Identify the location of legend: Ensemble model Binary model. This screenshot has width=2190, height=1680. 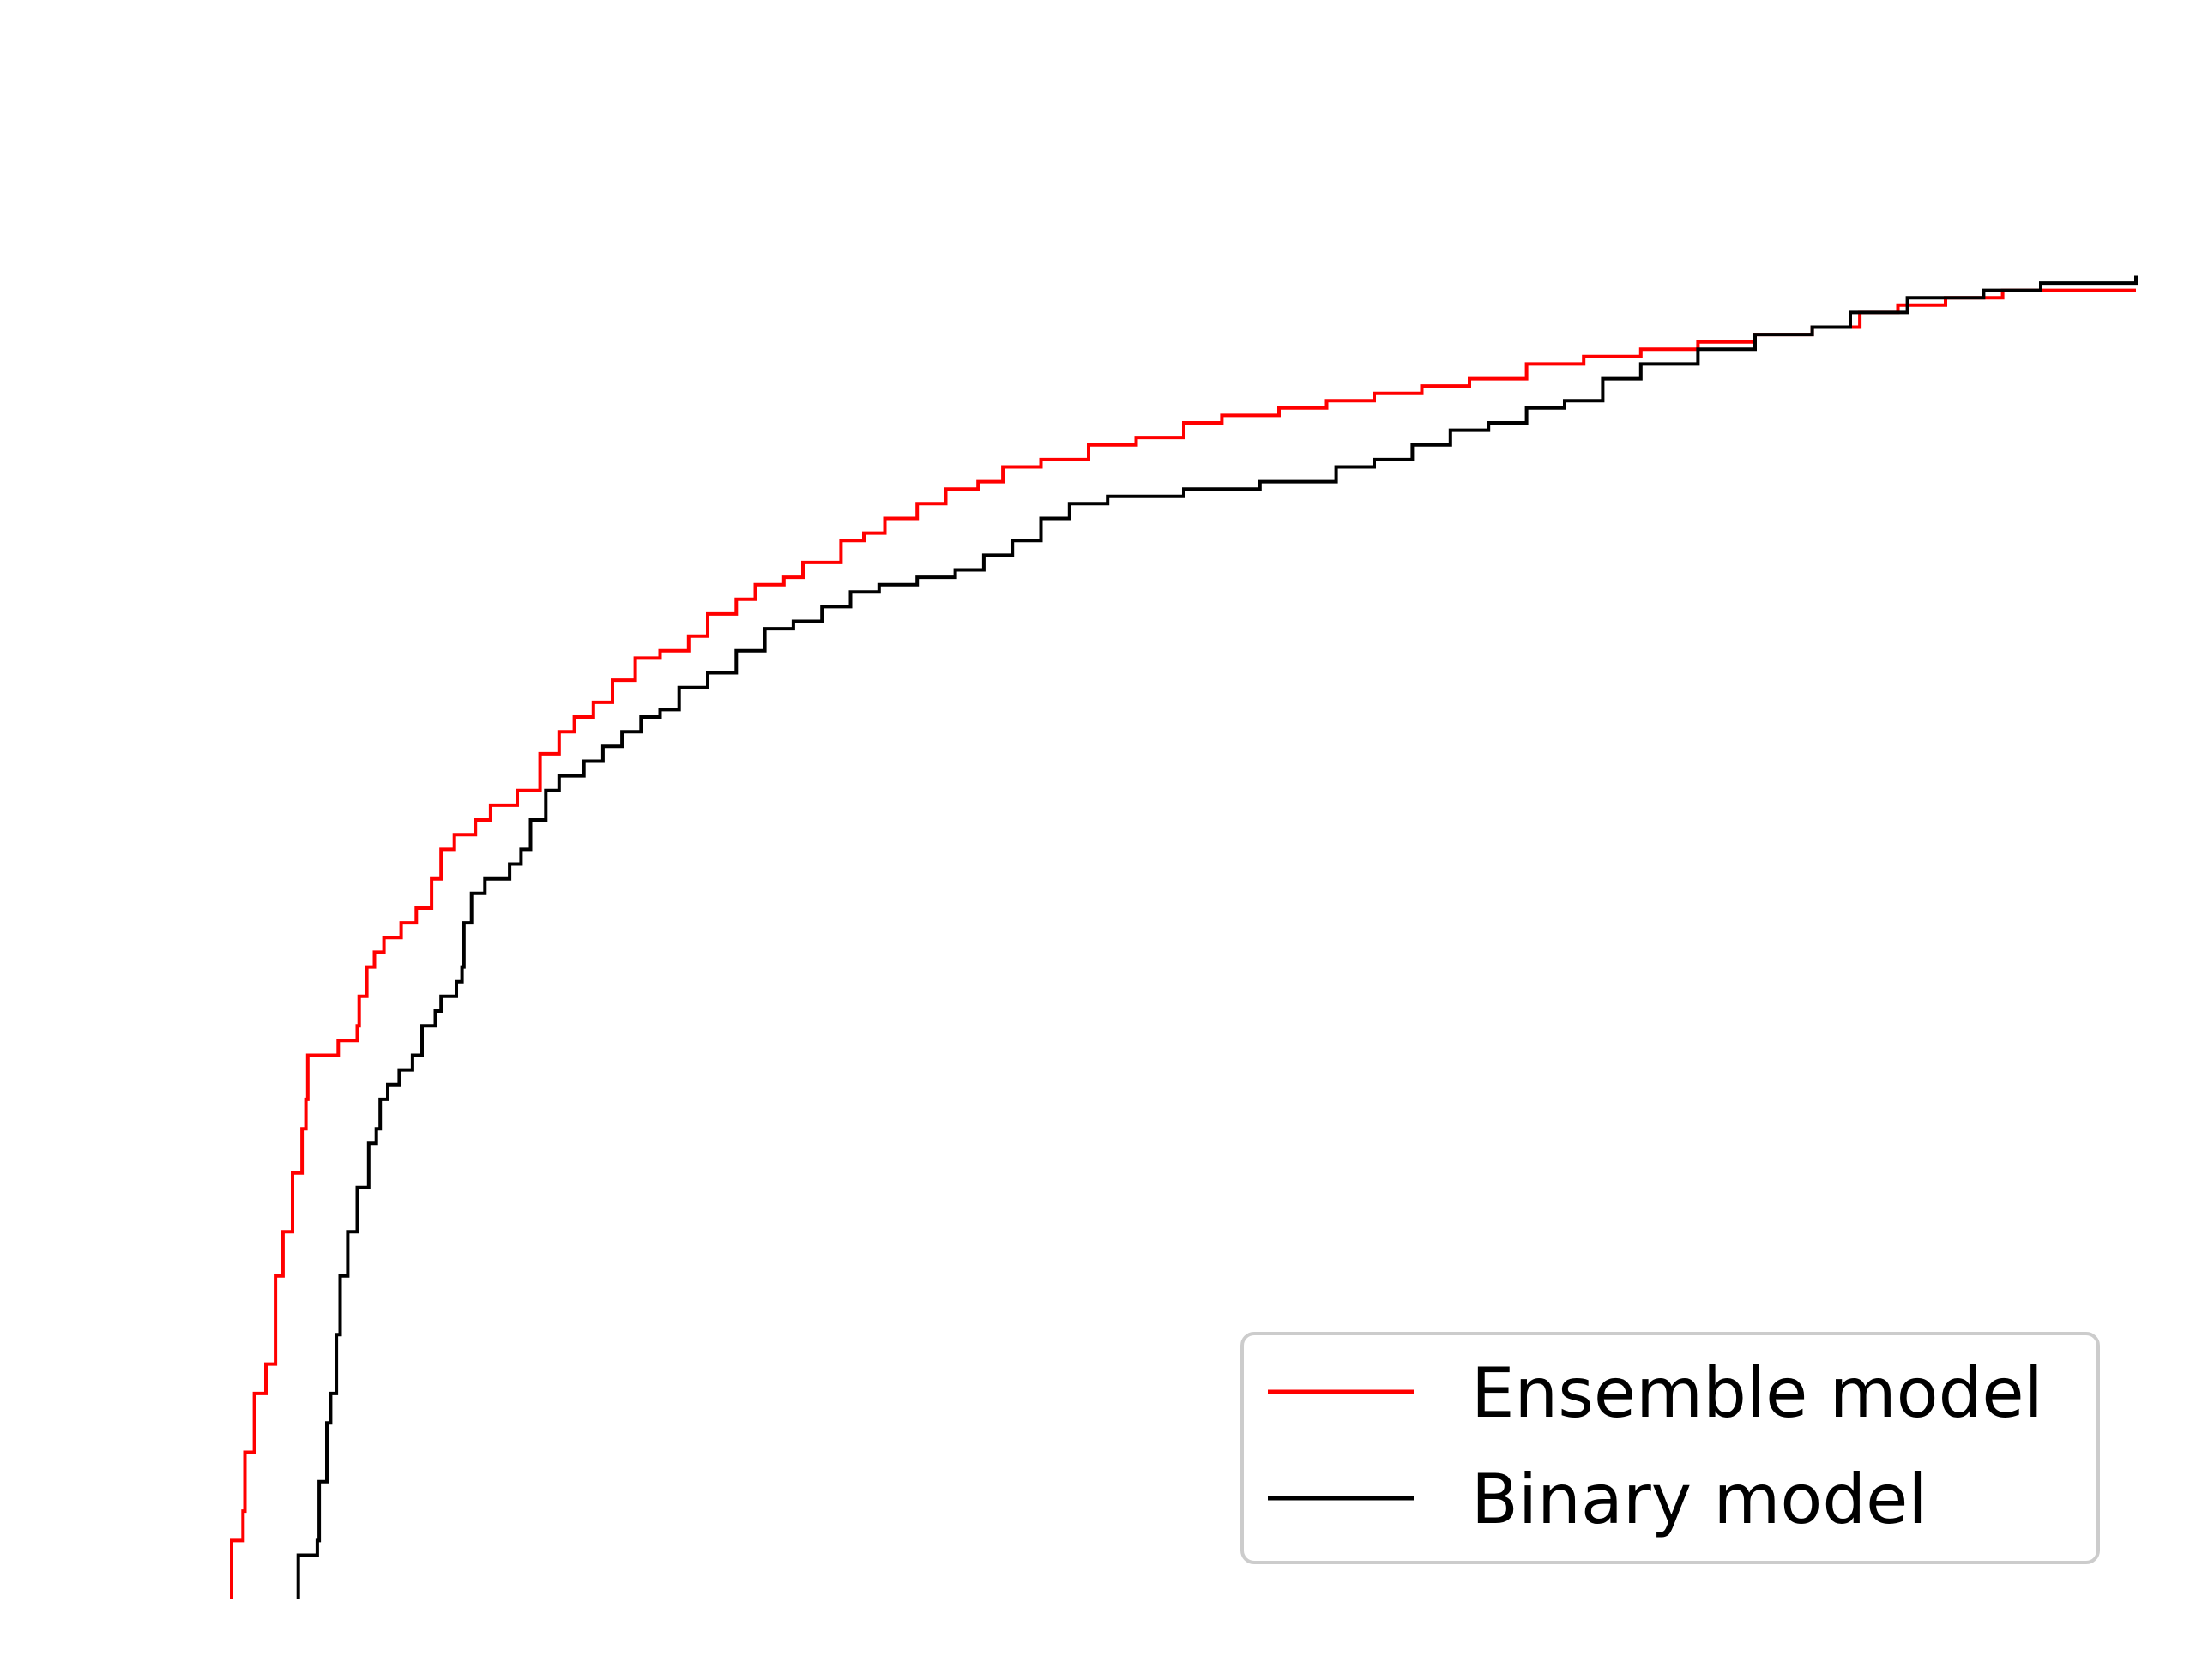
(1670, 1448).